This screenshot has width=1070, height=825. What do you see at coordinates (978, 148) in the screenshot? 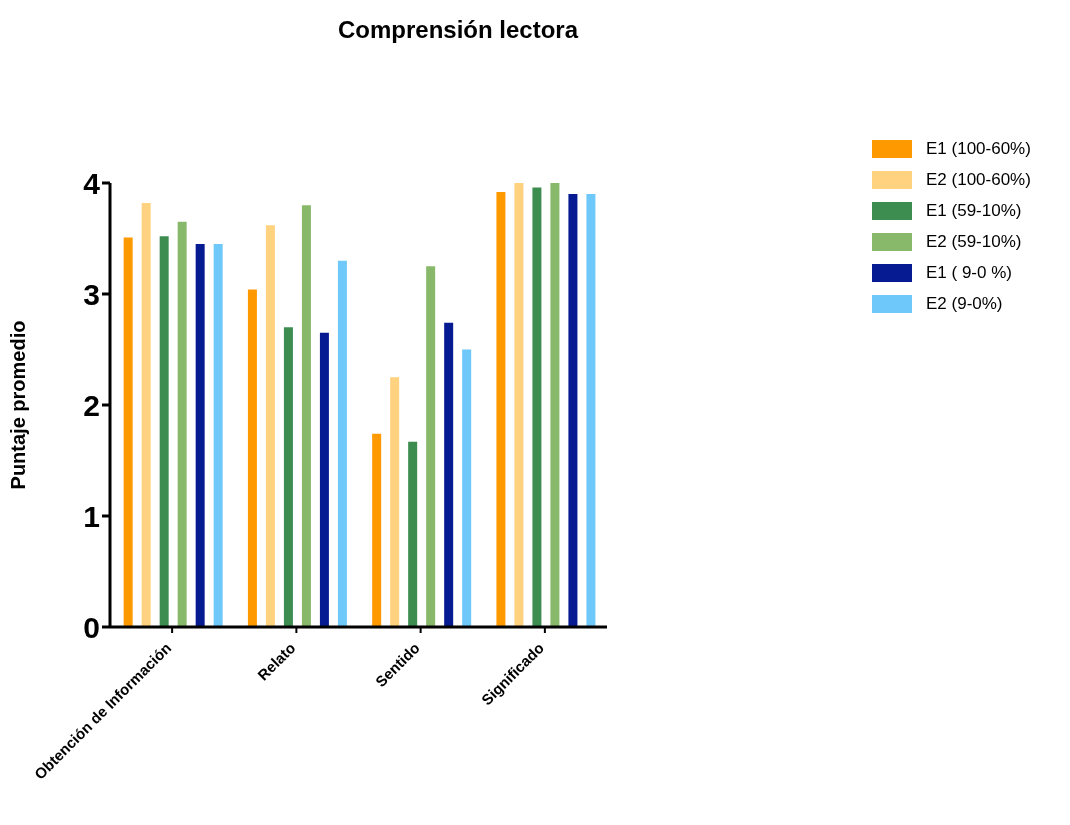
I see `legend-label: E1 (100-60%)` at bounding box center [978, 148].